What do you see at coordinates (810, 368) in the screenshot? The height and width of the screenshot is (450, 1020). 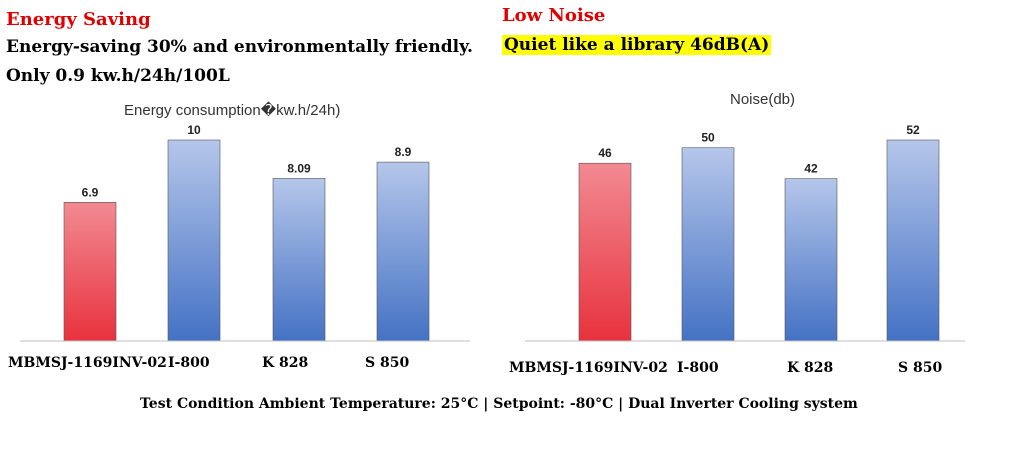 I see `noise-category-label: K 828` at bounding box center [810, 368].